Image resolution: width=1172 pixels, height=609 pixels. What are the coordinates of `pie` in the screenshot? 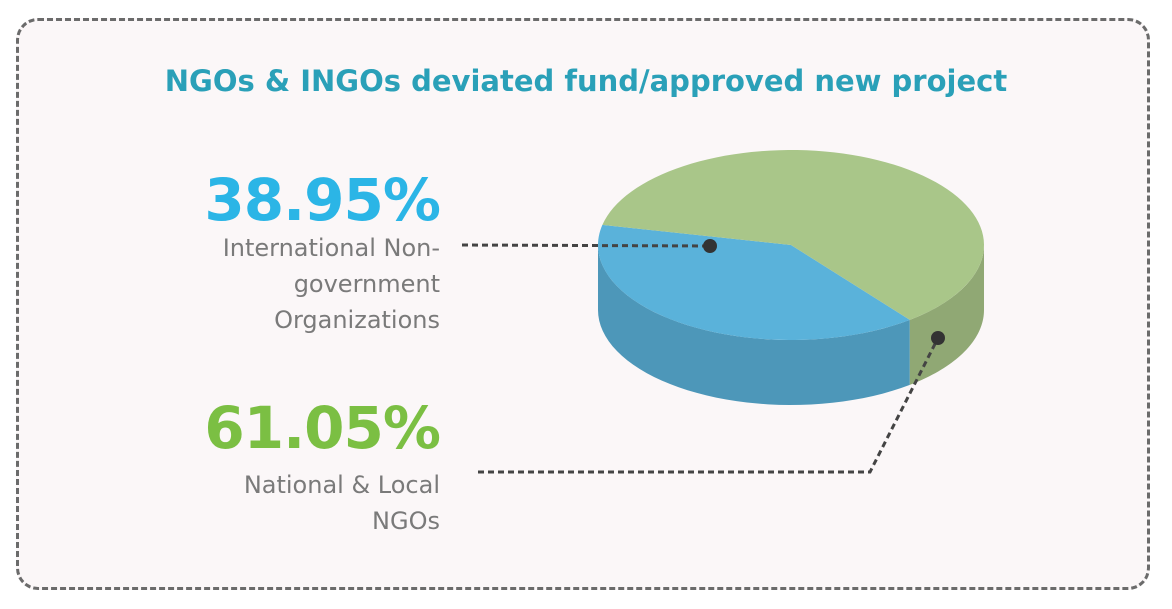 It's located at (791, 277).